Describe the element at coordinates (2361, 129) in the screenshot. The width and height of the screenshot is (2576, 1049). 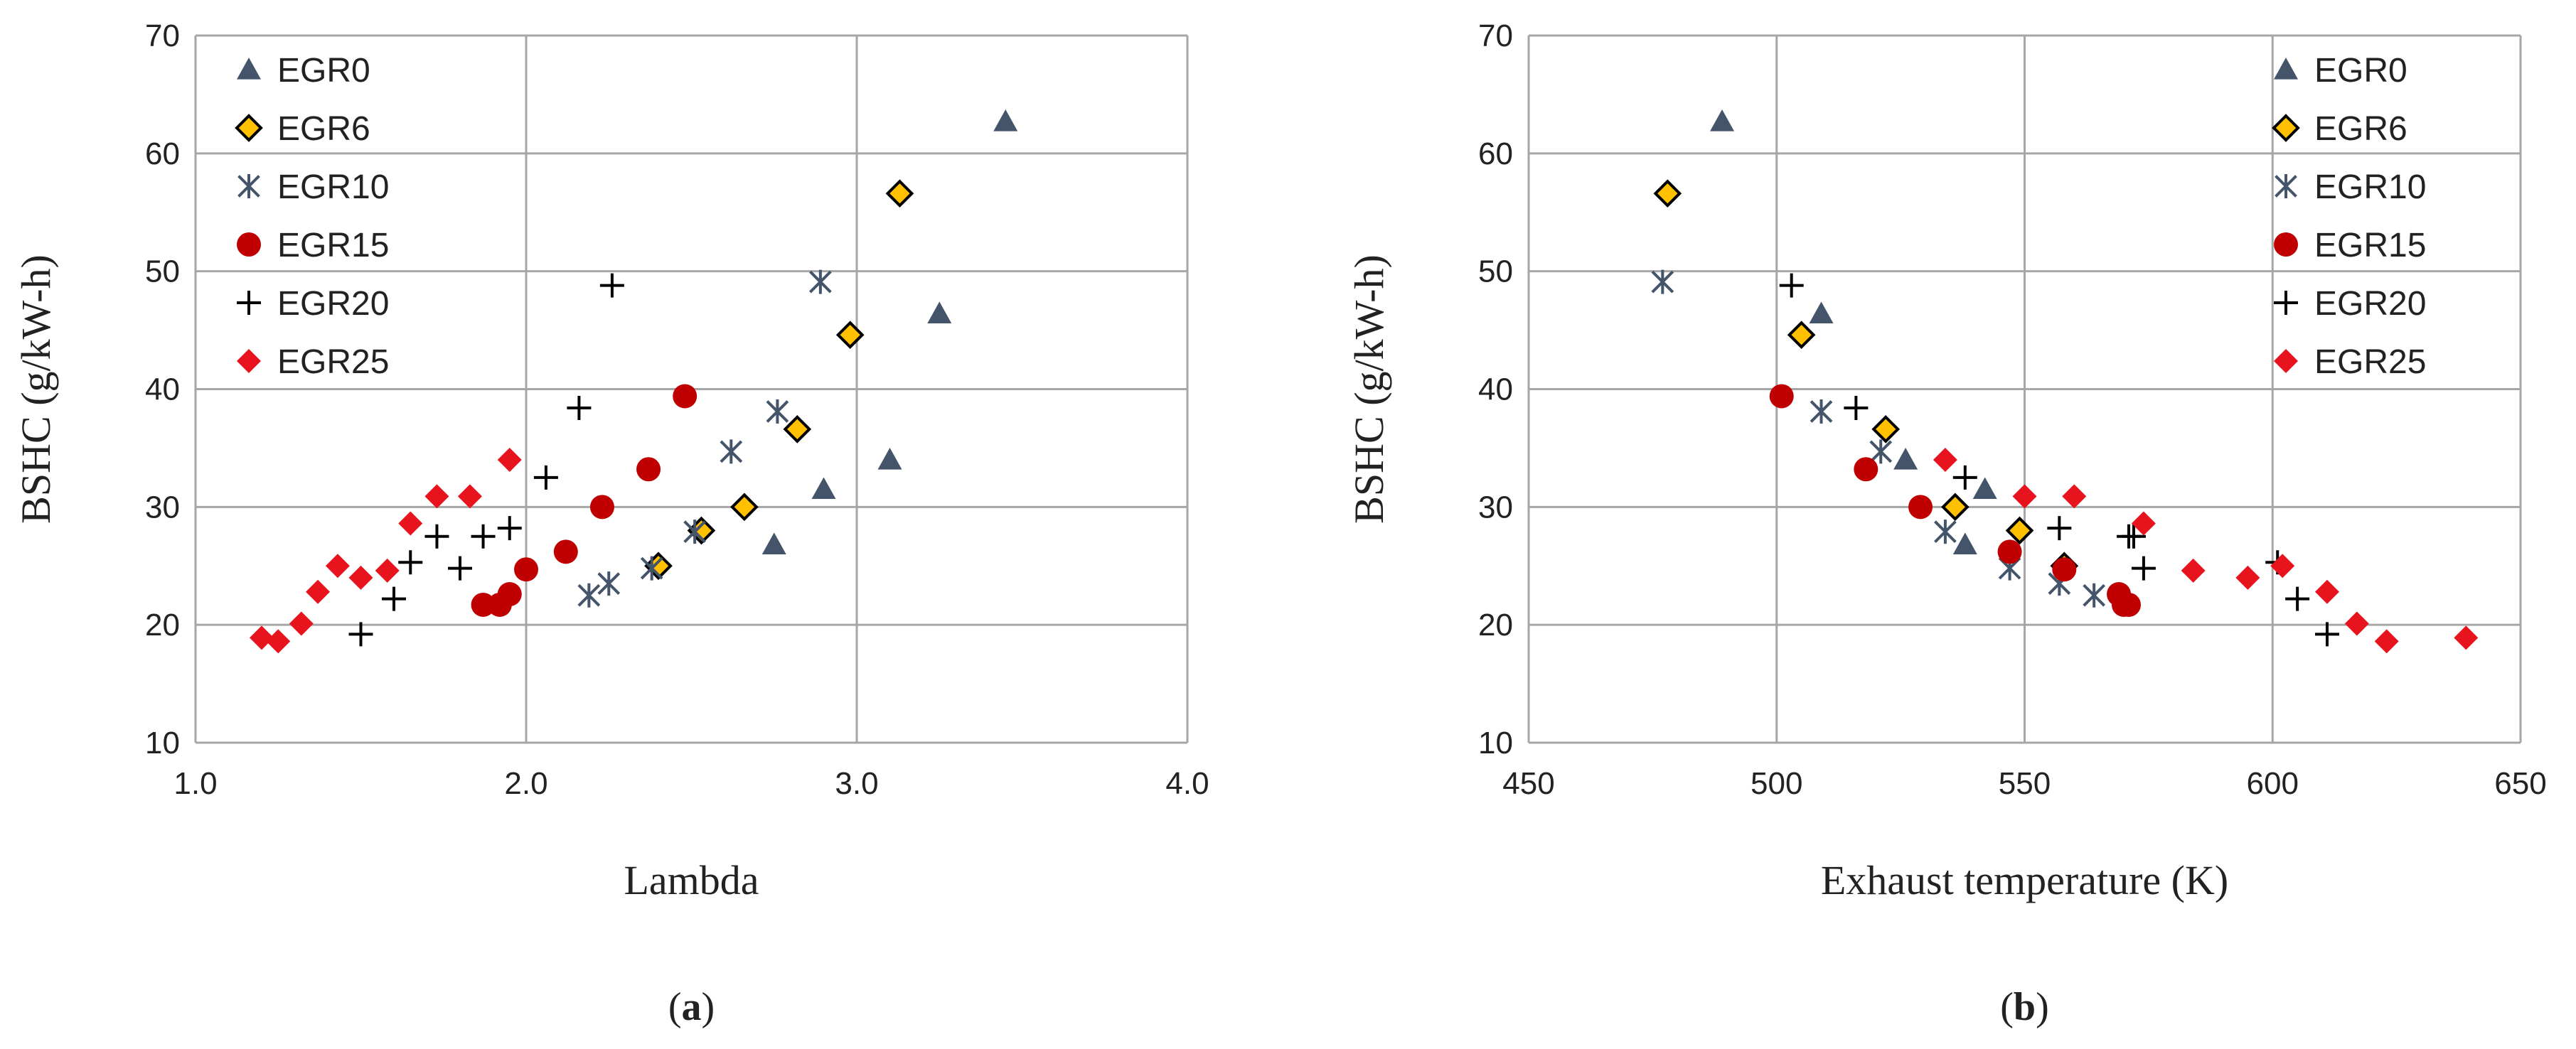
I see `legend-label-egr6: EGR6` at that location.